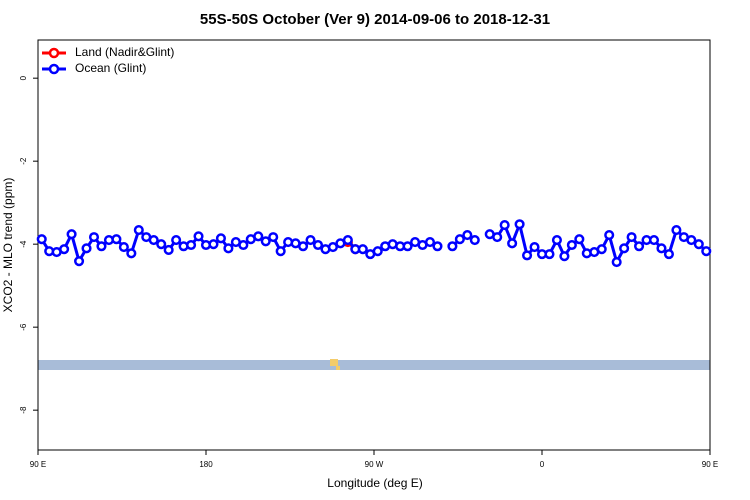  Describe the element at coordinates (23, 244) in the screenshot. I see `y-tick-label: -4` at that location.